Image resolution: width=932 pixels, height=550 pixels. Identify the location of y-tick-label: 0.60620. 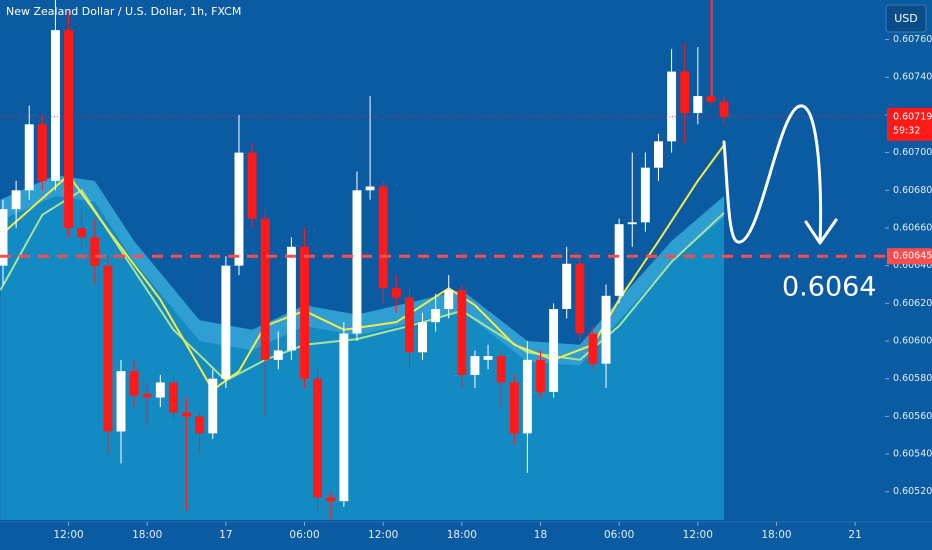
(912, 303).